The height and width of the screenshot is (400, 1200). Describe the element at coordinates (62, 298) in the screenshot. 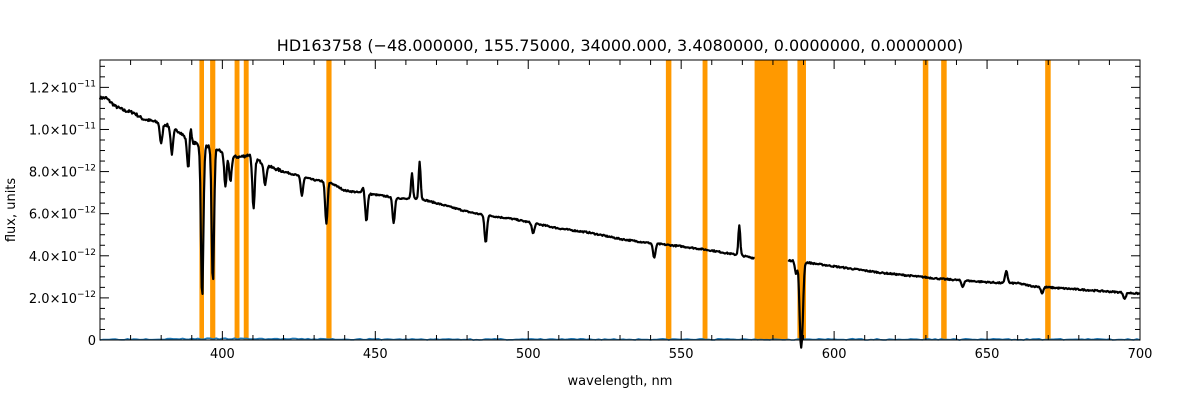

I see `y-tick-label: 2.0×10⁻¹²` at that location.